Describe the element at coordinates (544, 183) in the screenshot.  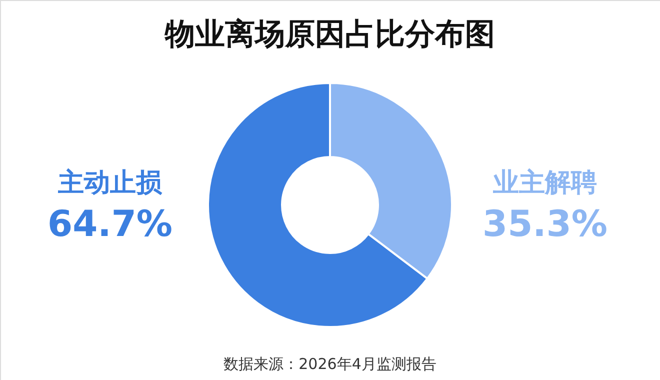
I see `slice-label: 业主解聘` at that location.